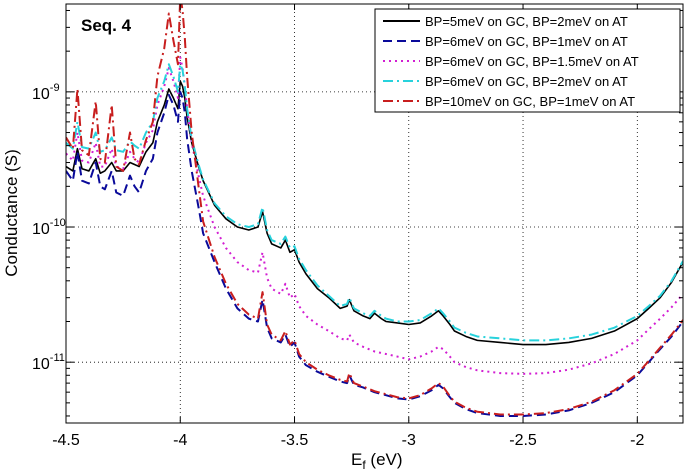  I want to click on y-tick-label-exponent: -10, so click(58, 223).